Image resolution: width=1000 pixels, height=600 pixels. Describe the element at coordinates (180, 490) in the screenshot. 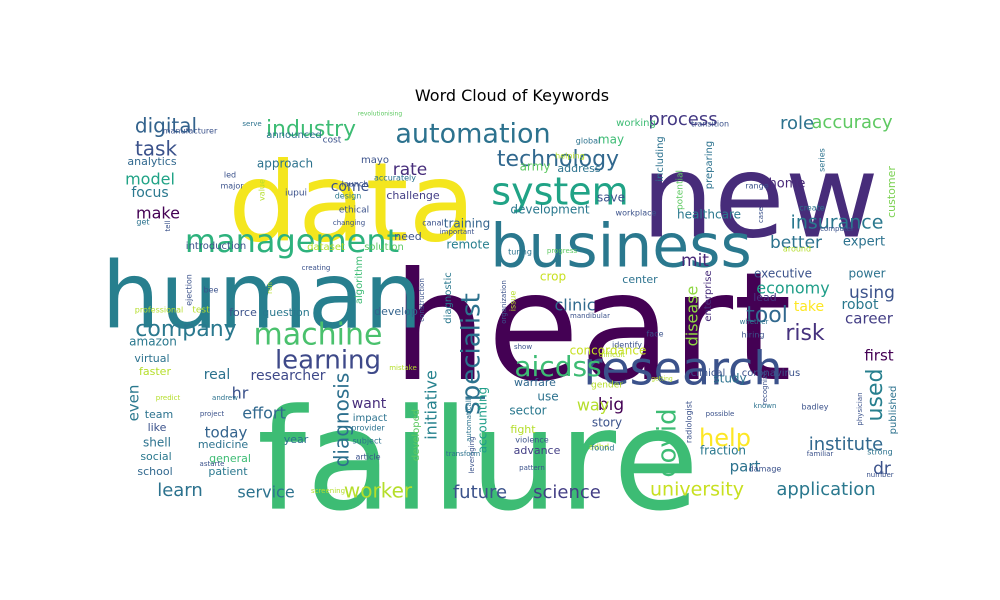

I see `word-learn: learn` at that location.